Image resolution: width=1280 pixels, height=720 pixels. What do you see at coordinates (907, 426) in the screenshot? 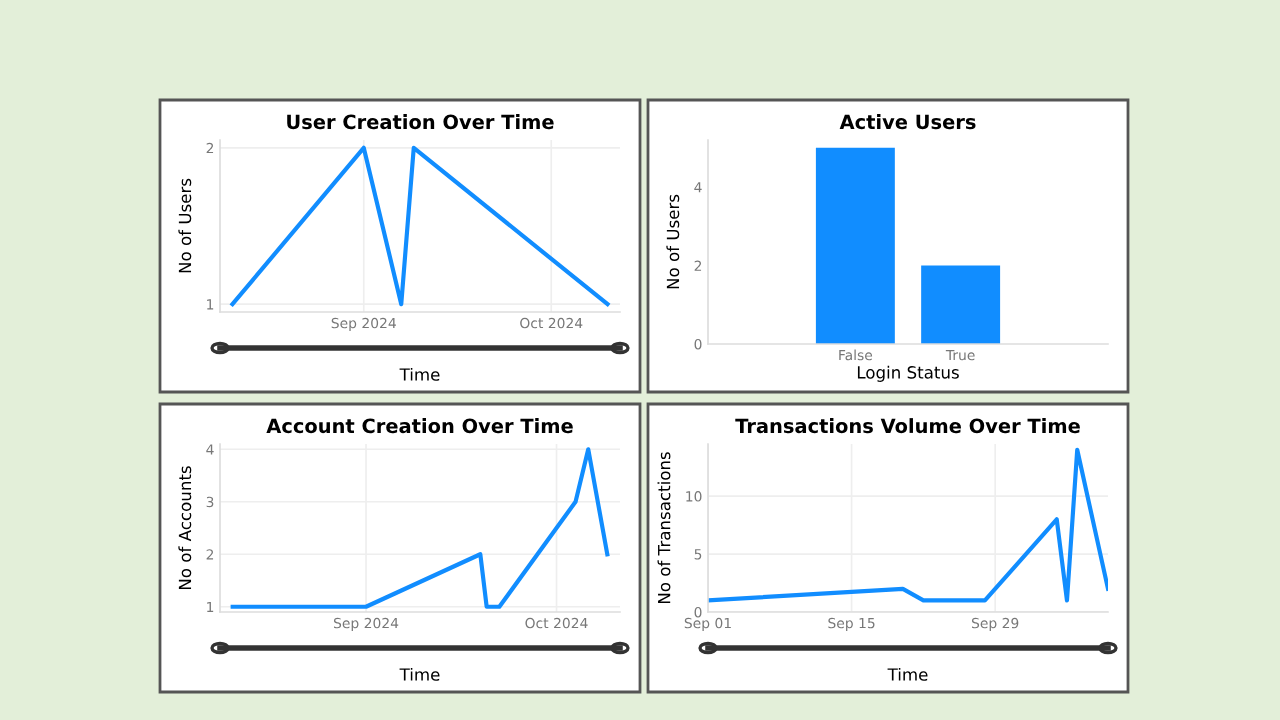
I see `chart-title: Transactions Volume Over Time` at bounding box center [907, 426].